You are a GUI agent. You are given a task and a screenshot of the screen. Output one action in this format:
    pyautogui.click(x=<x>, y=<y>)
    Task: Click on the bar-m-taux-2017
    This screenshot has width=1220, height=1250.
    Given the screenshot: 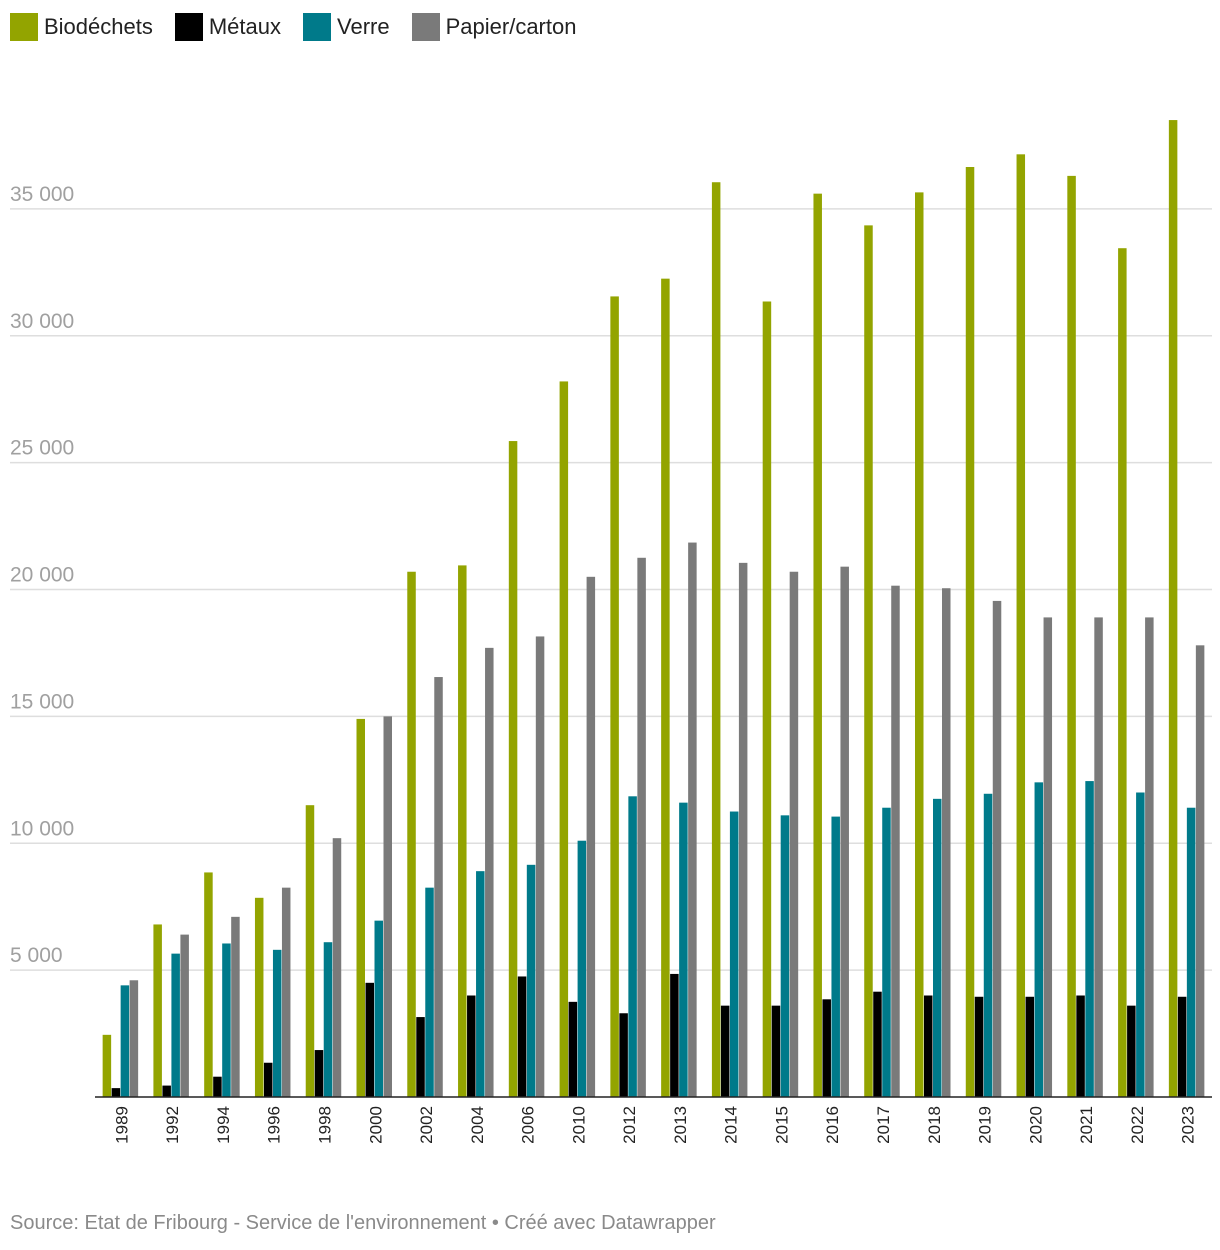 What is the action you would take?
    pyautogui.click(x=877, y=1044)
    